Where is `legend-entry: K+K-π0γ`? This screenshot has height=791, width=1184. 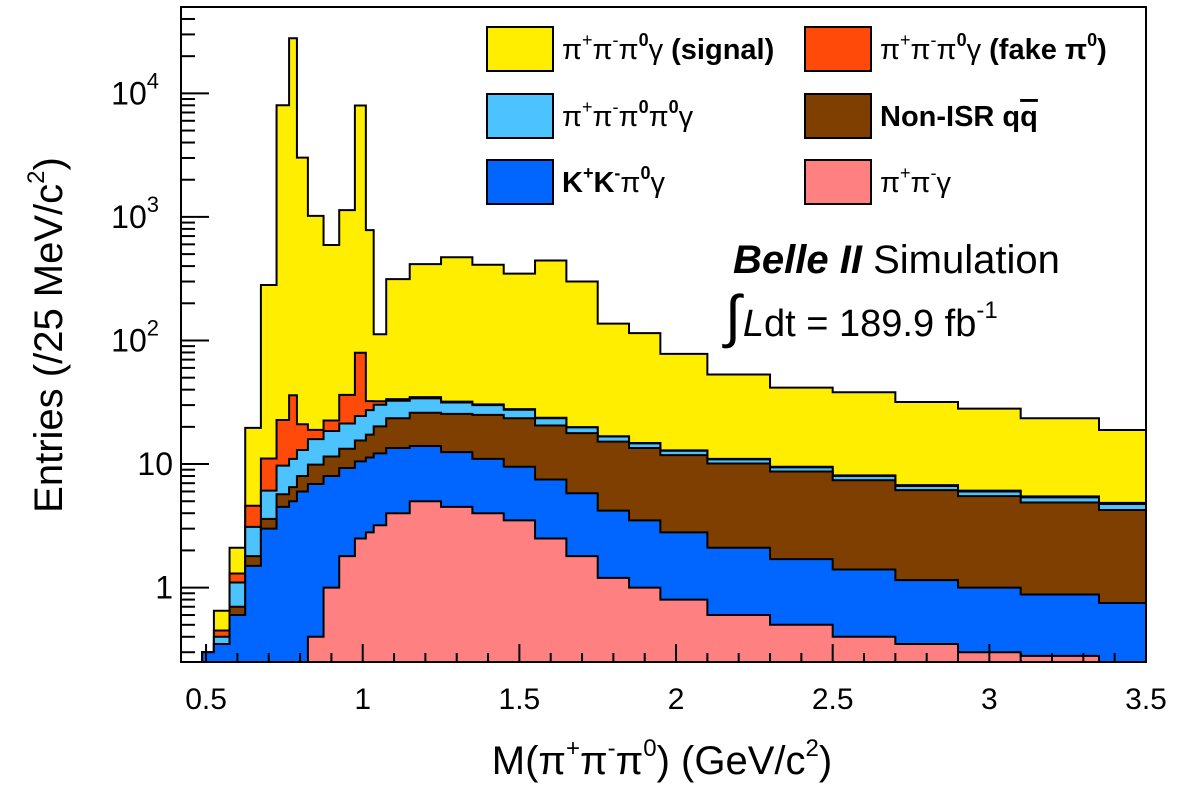 legend-entry: K+K-π0γ is located at coordinates (575, 182).